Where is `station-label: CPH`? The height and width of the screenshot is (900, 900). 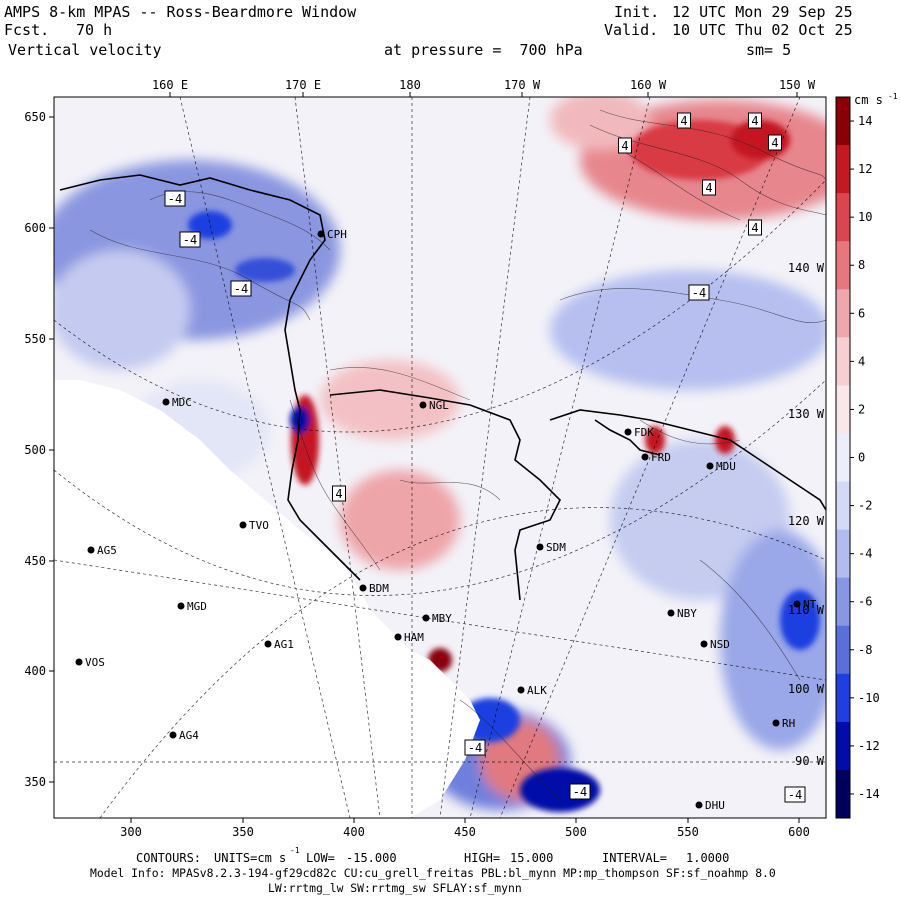 station-label: CPH is located at coordinates (337, 234).